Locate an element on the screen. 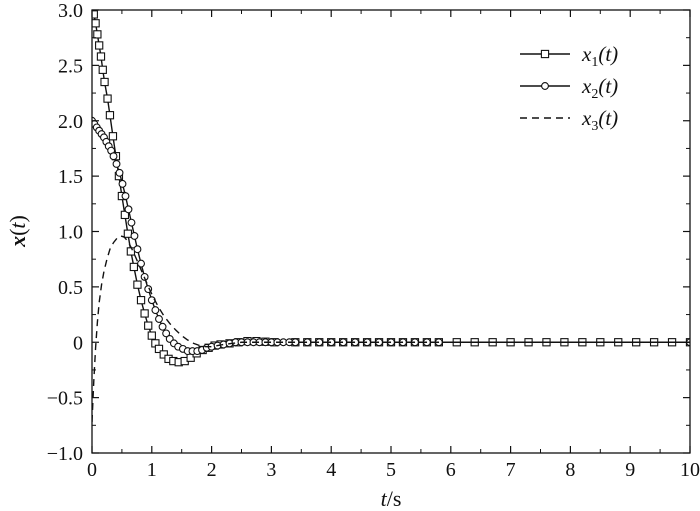 Image resolution: width=700 pixels, height=511 pixels. x-tick-label: 6 is located at coordinates (451, 470).